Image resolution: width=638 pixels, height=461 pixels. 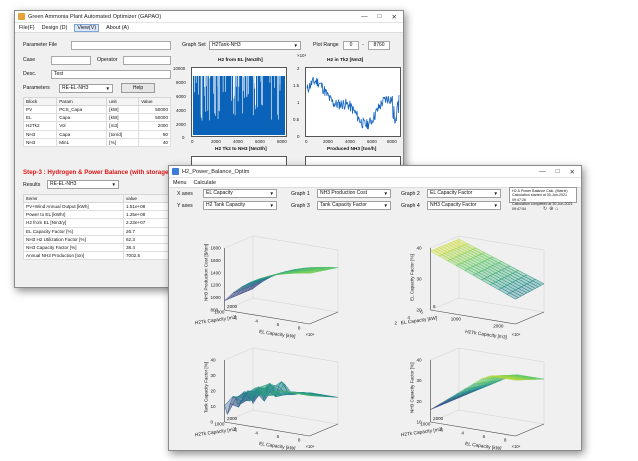 I want to click on graph3-dropdown: Tank Capacity Factor ▼, so click(x=354, y=205).